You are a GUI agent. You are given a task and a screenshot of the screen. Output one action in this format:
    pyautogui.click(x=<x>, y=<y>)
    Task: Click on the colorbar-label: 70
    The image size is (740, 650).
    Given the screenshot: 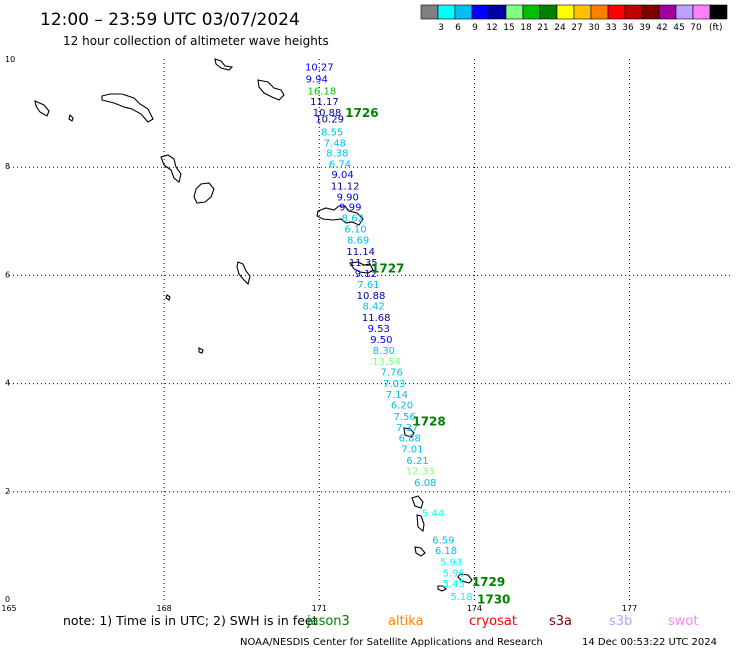 What is the action you would take?
    pyautogui.click(x=696, y=28)
    